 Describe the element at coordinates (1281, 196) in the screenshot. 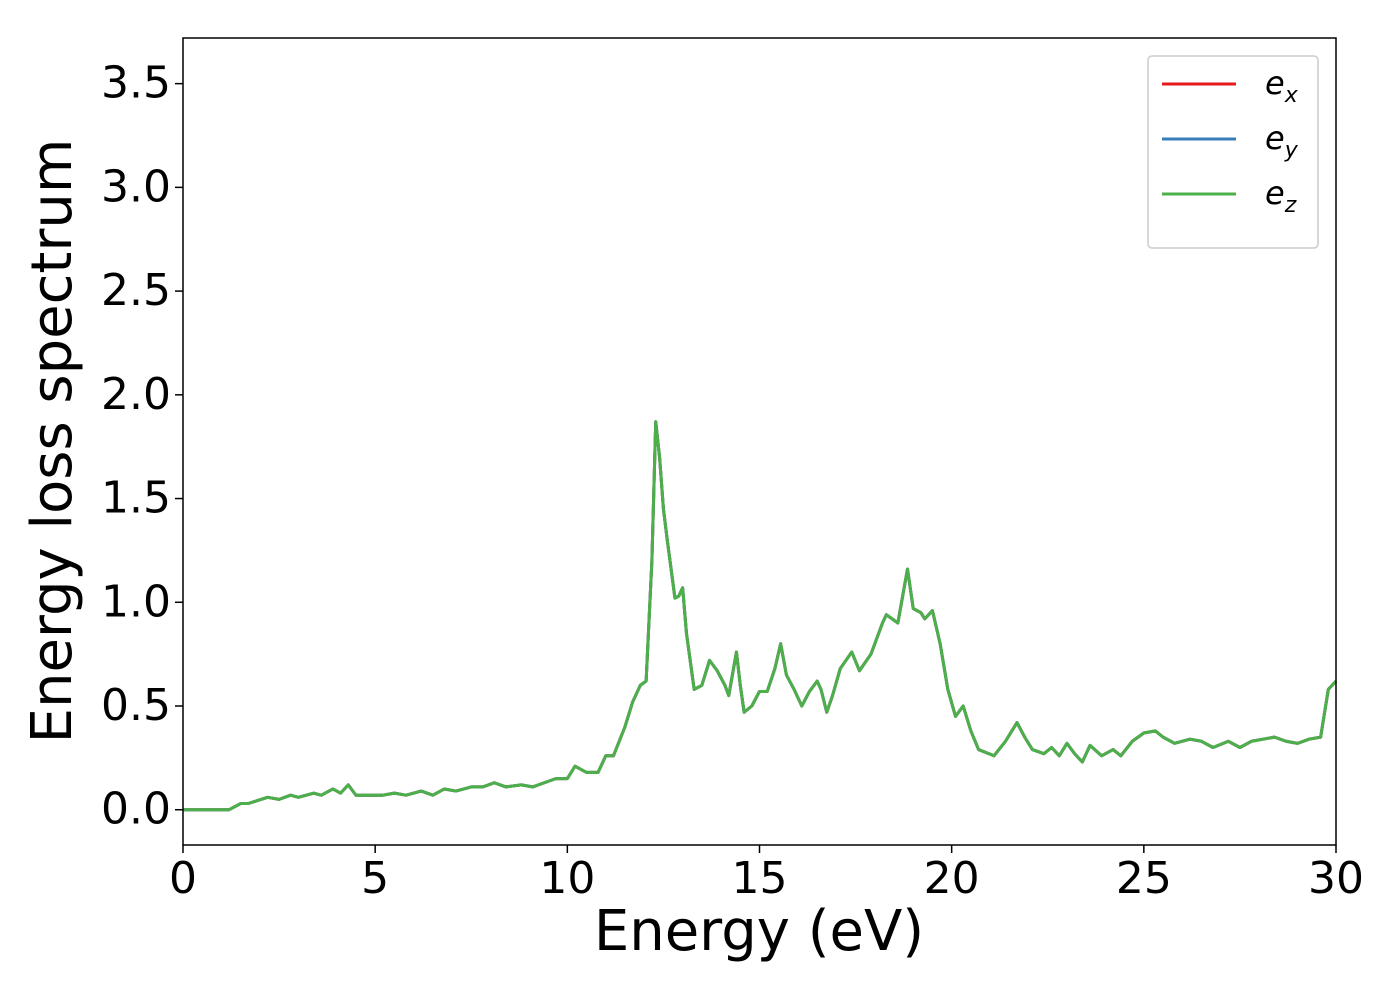

I see `legend-label: ez` at that location.